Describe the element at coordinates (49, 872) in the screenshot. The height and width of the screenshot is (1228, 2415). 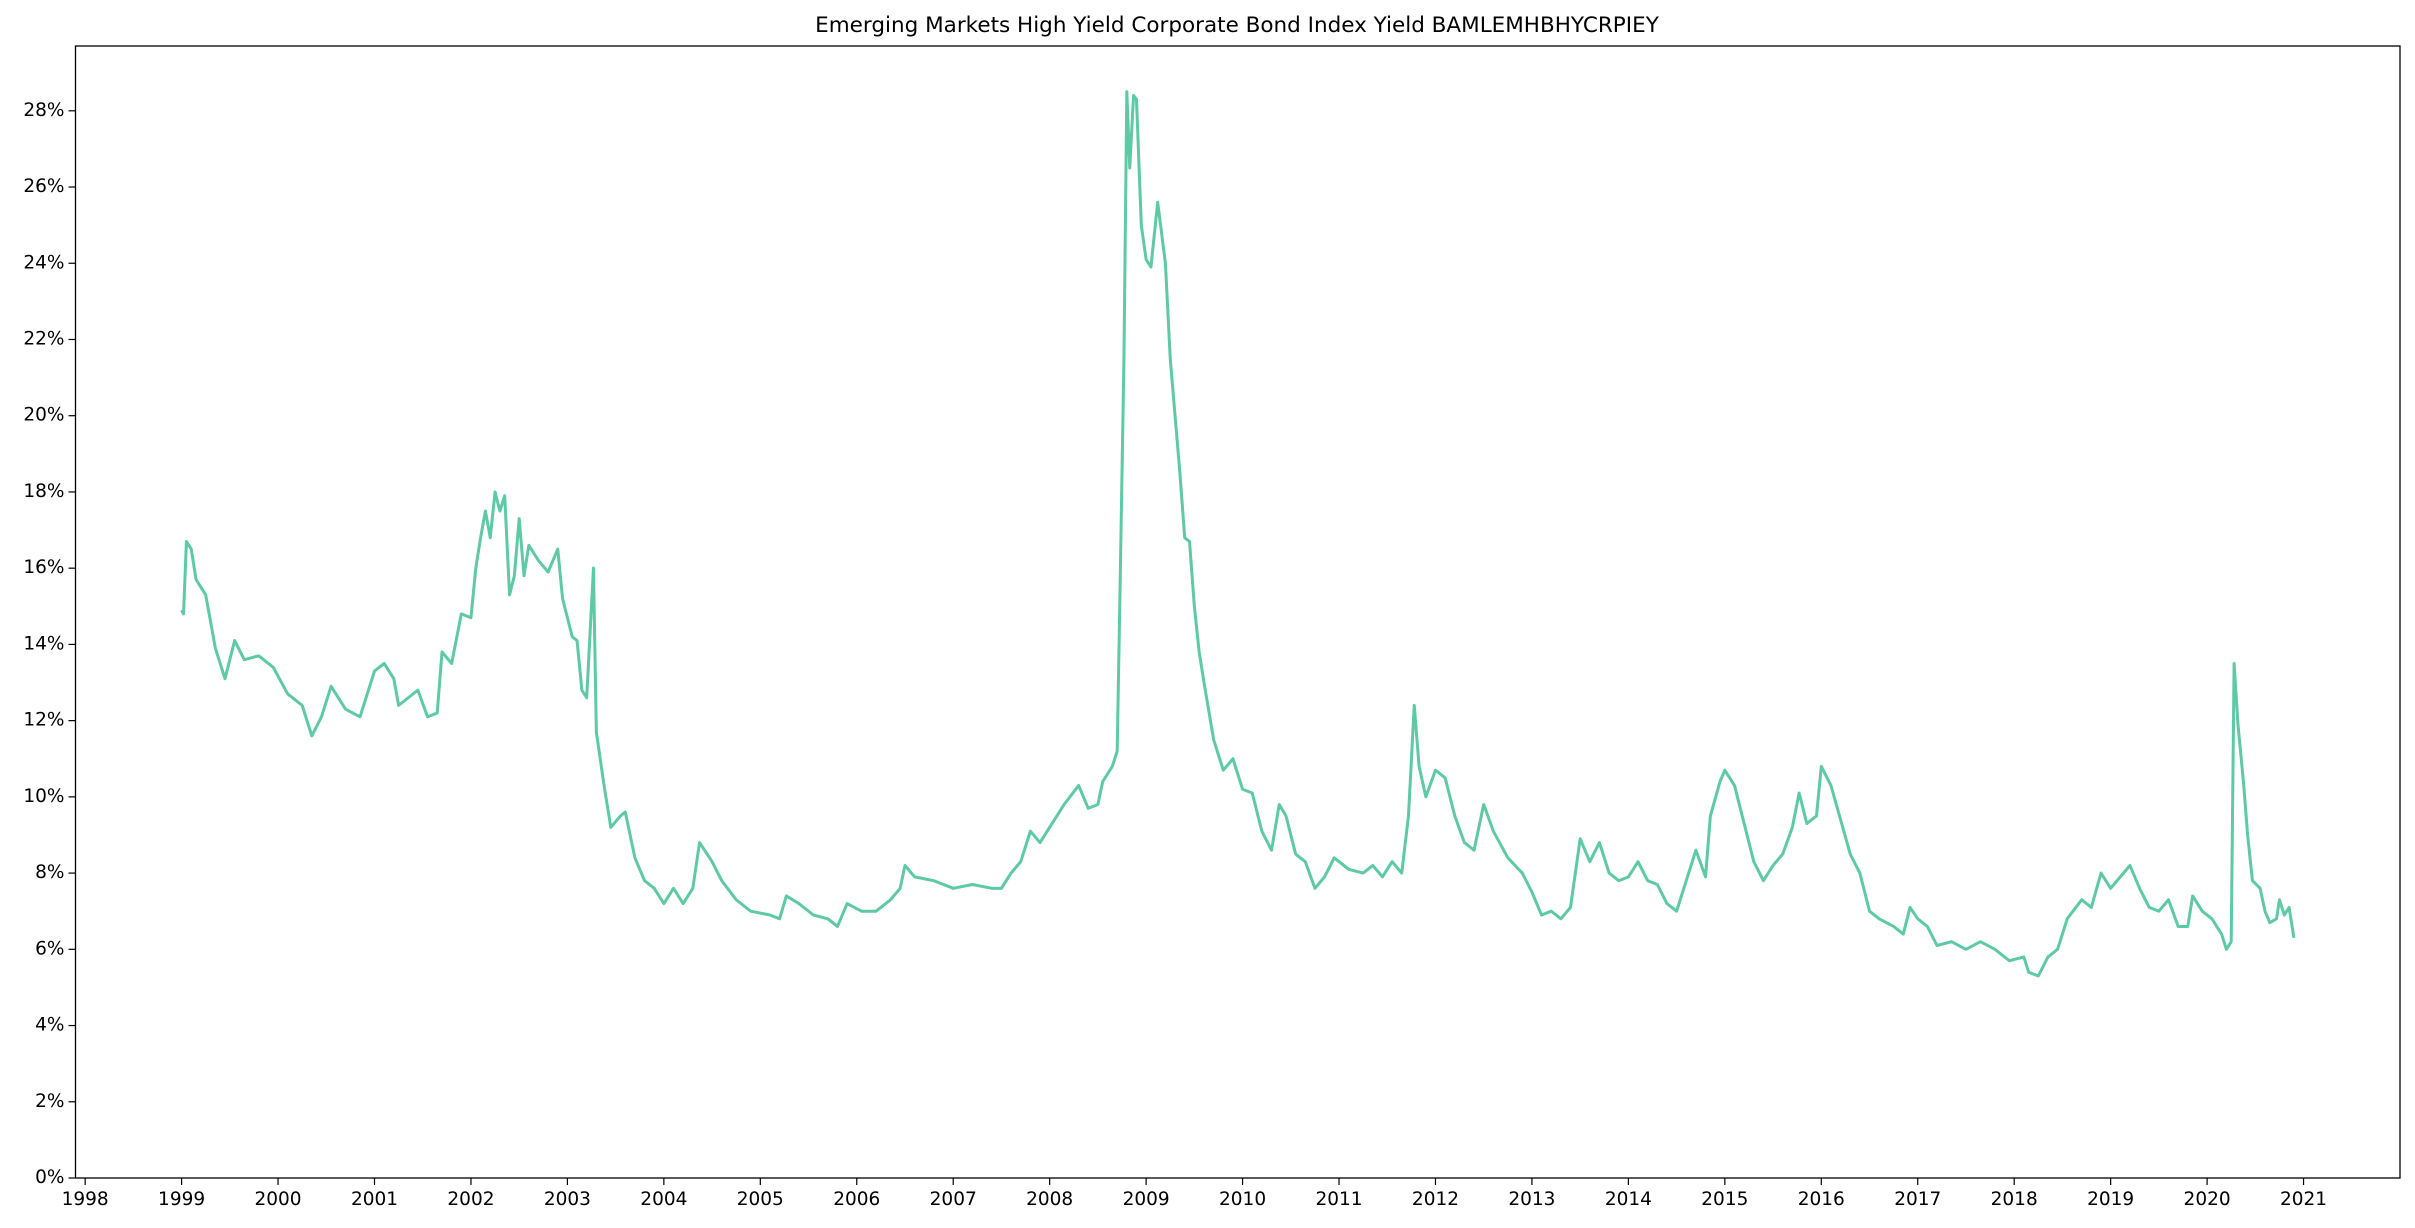
I see `y-tick-label: 8%` at that location.